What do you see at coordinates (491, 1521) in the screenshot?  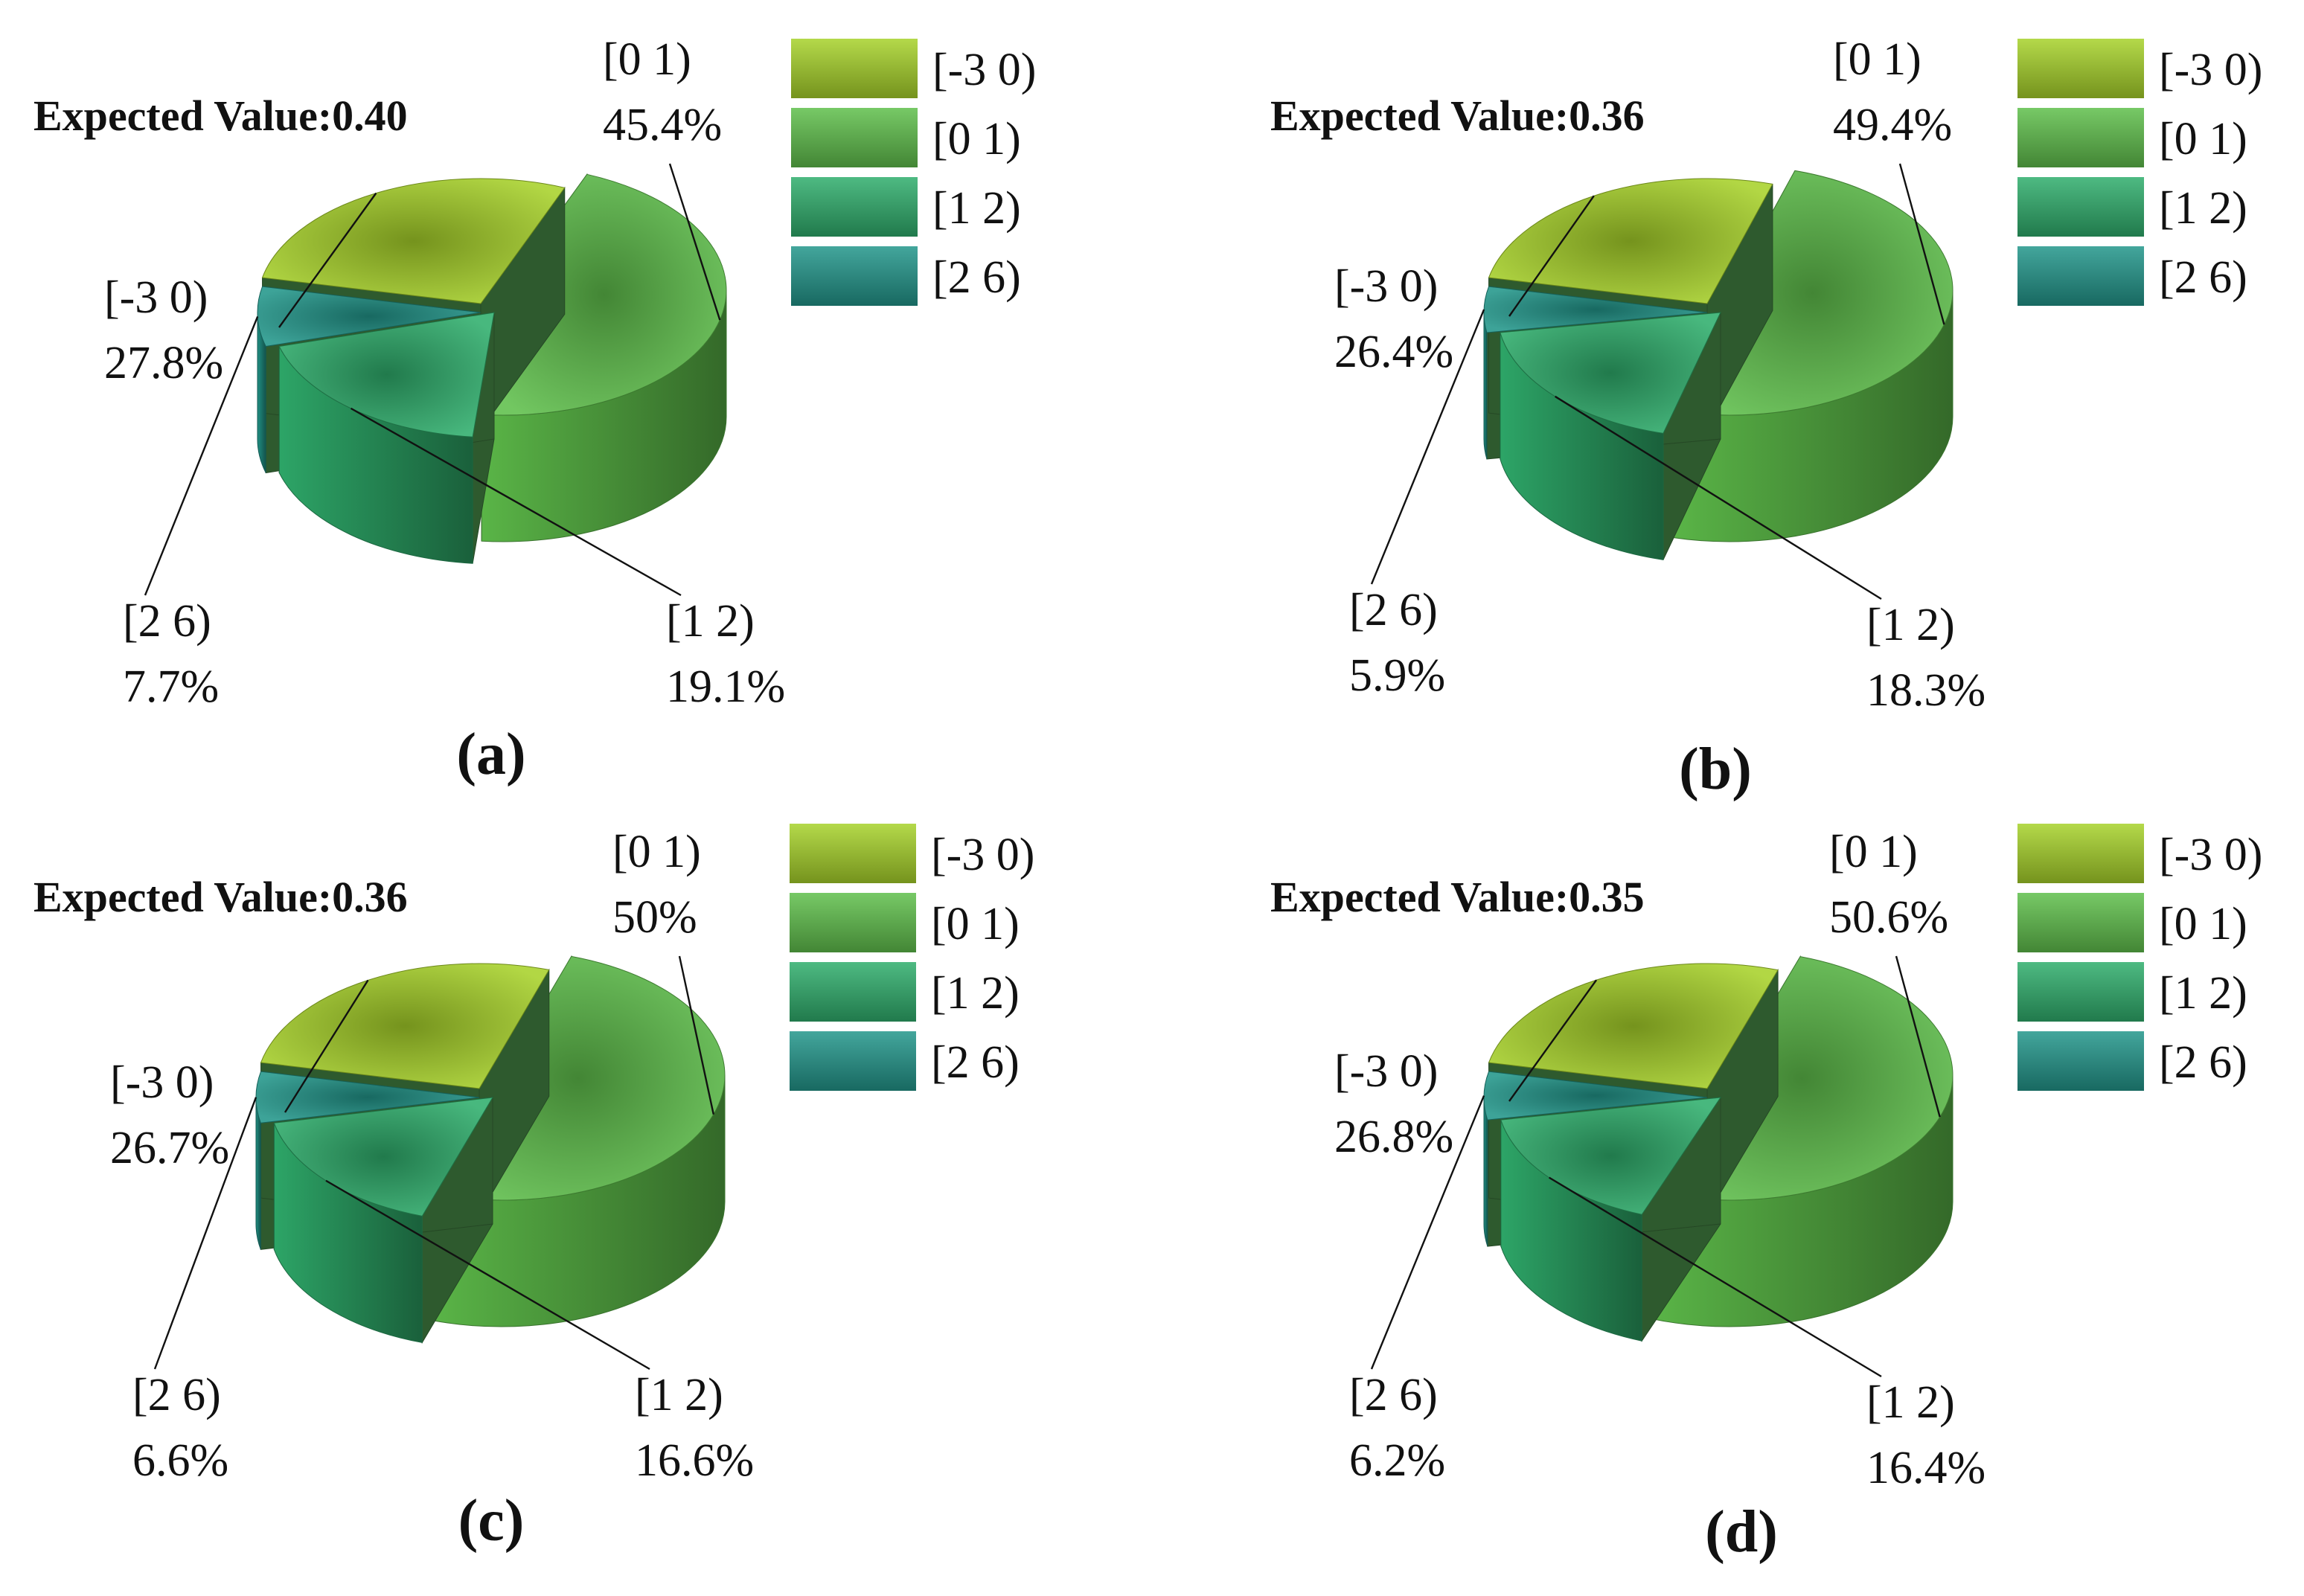 I see `panel-label: (c)` at bounding box center [491, 1521].